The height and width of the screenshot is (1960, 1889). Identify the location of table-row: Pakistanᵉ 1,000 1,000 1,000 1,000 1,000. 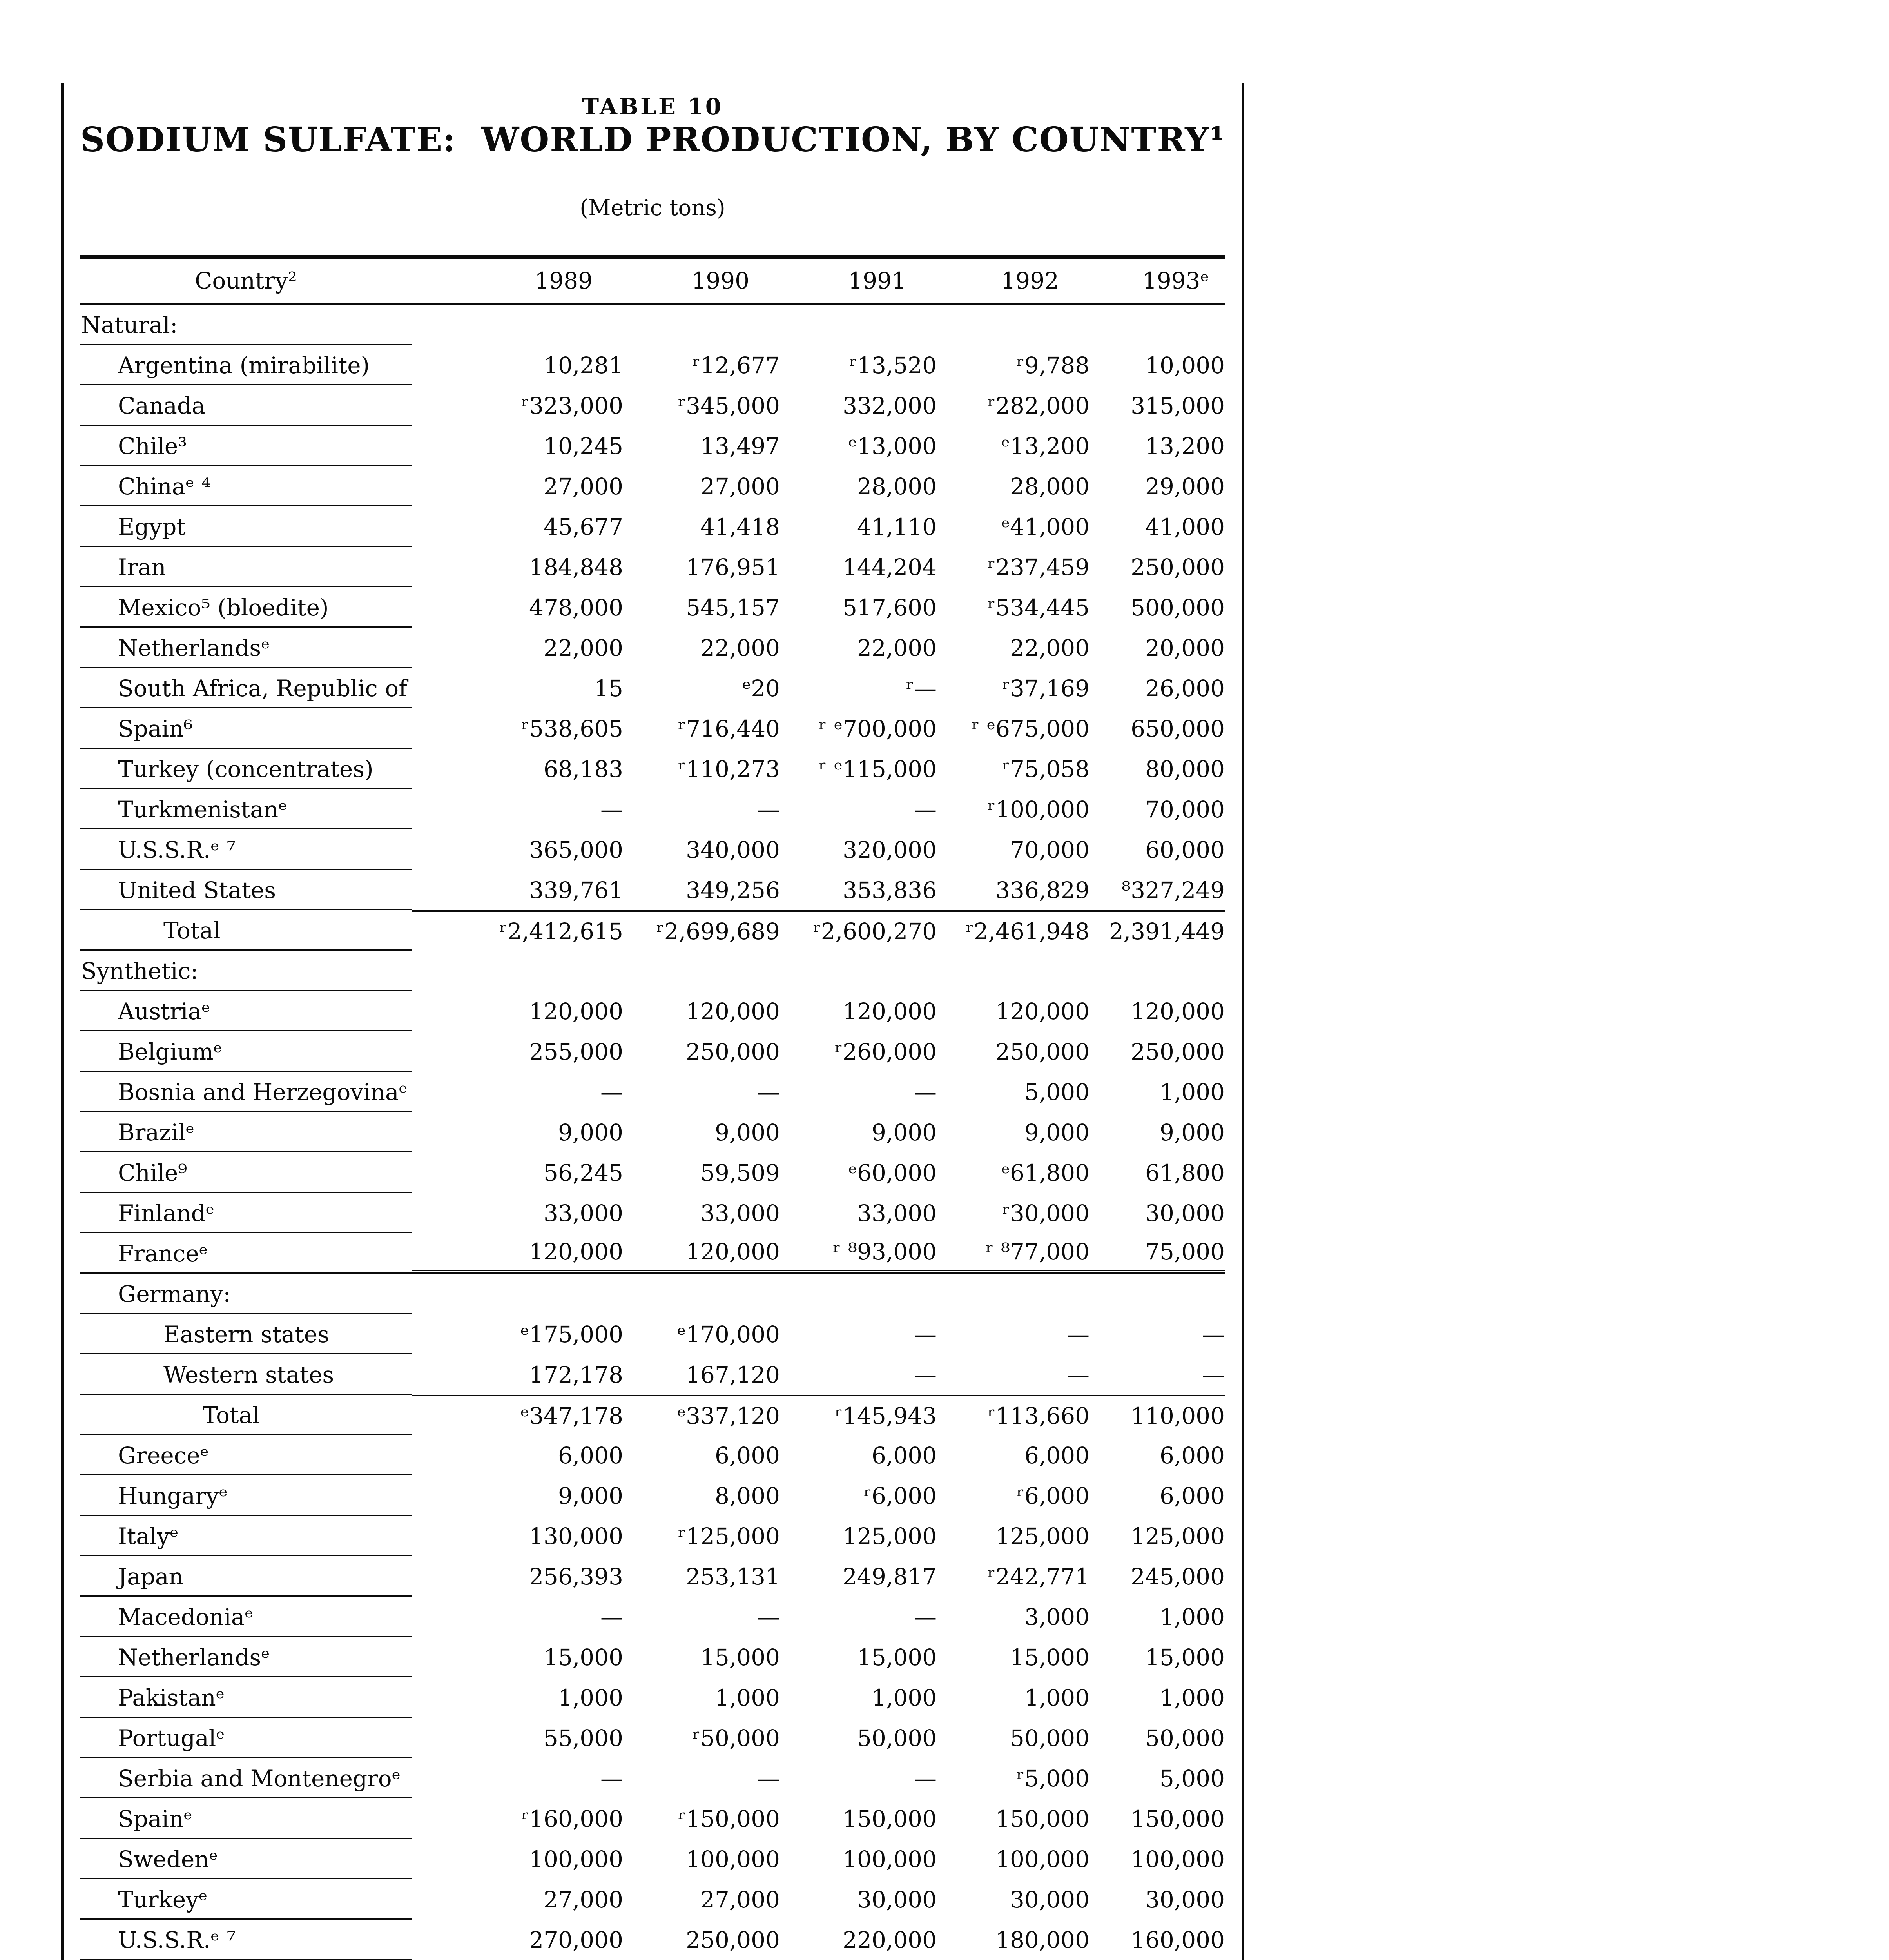
(652, 1698).